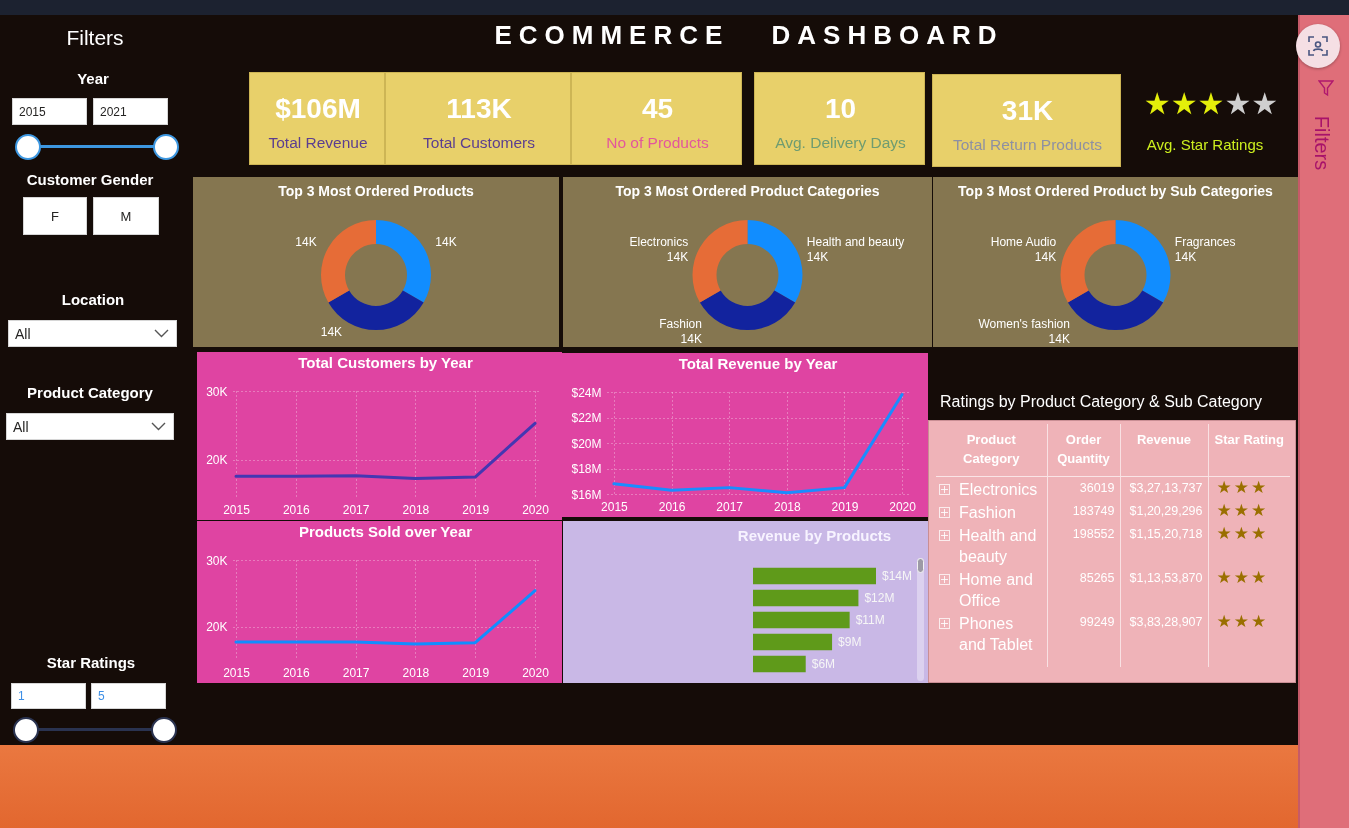 This screenshot has width=1349, height=828. I want to click on chart-title: Total Customers by Year, so click(385, 362).